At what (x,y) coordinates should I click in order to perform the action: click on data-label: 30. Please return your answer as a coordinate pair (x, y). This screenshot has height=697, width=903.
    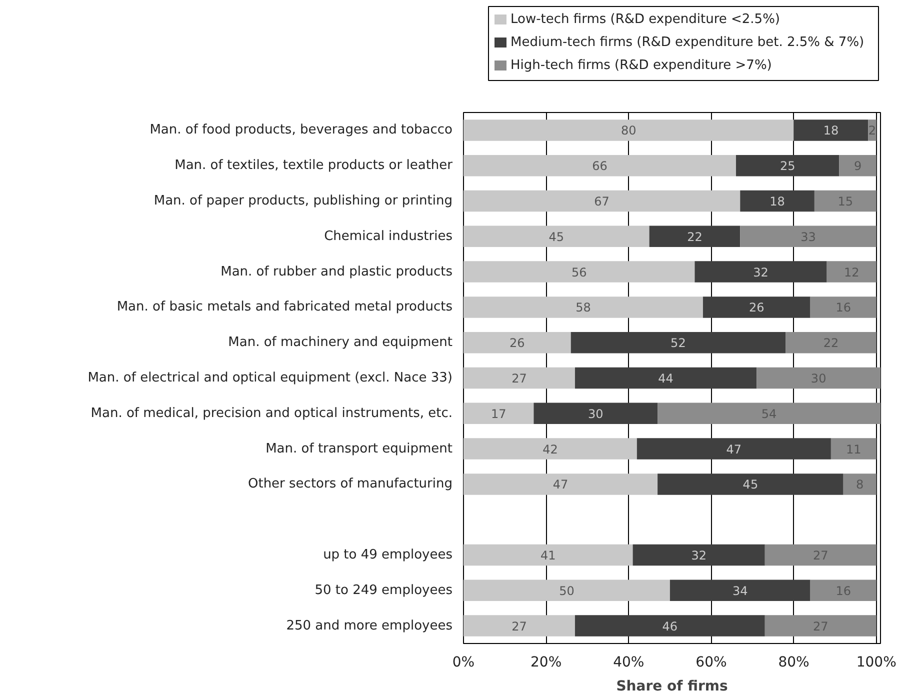
    Looking at the image, I should click on (596, 413).